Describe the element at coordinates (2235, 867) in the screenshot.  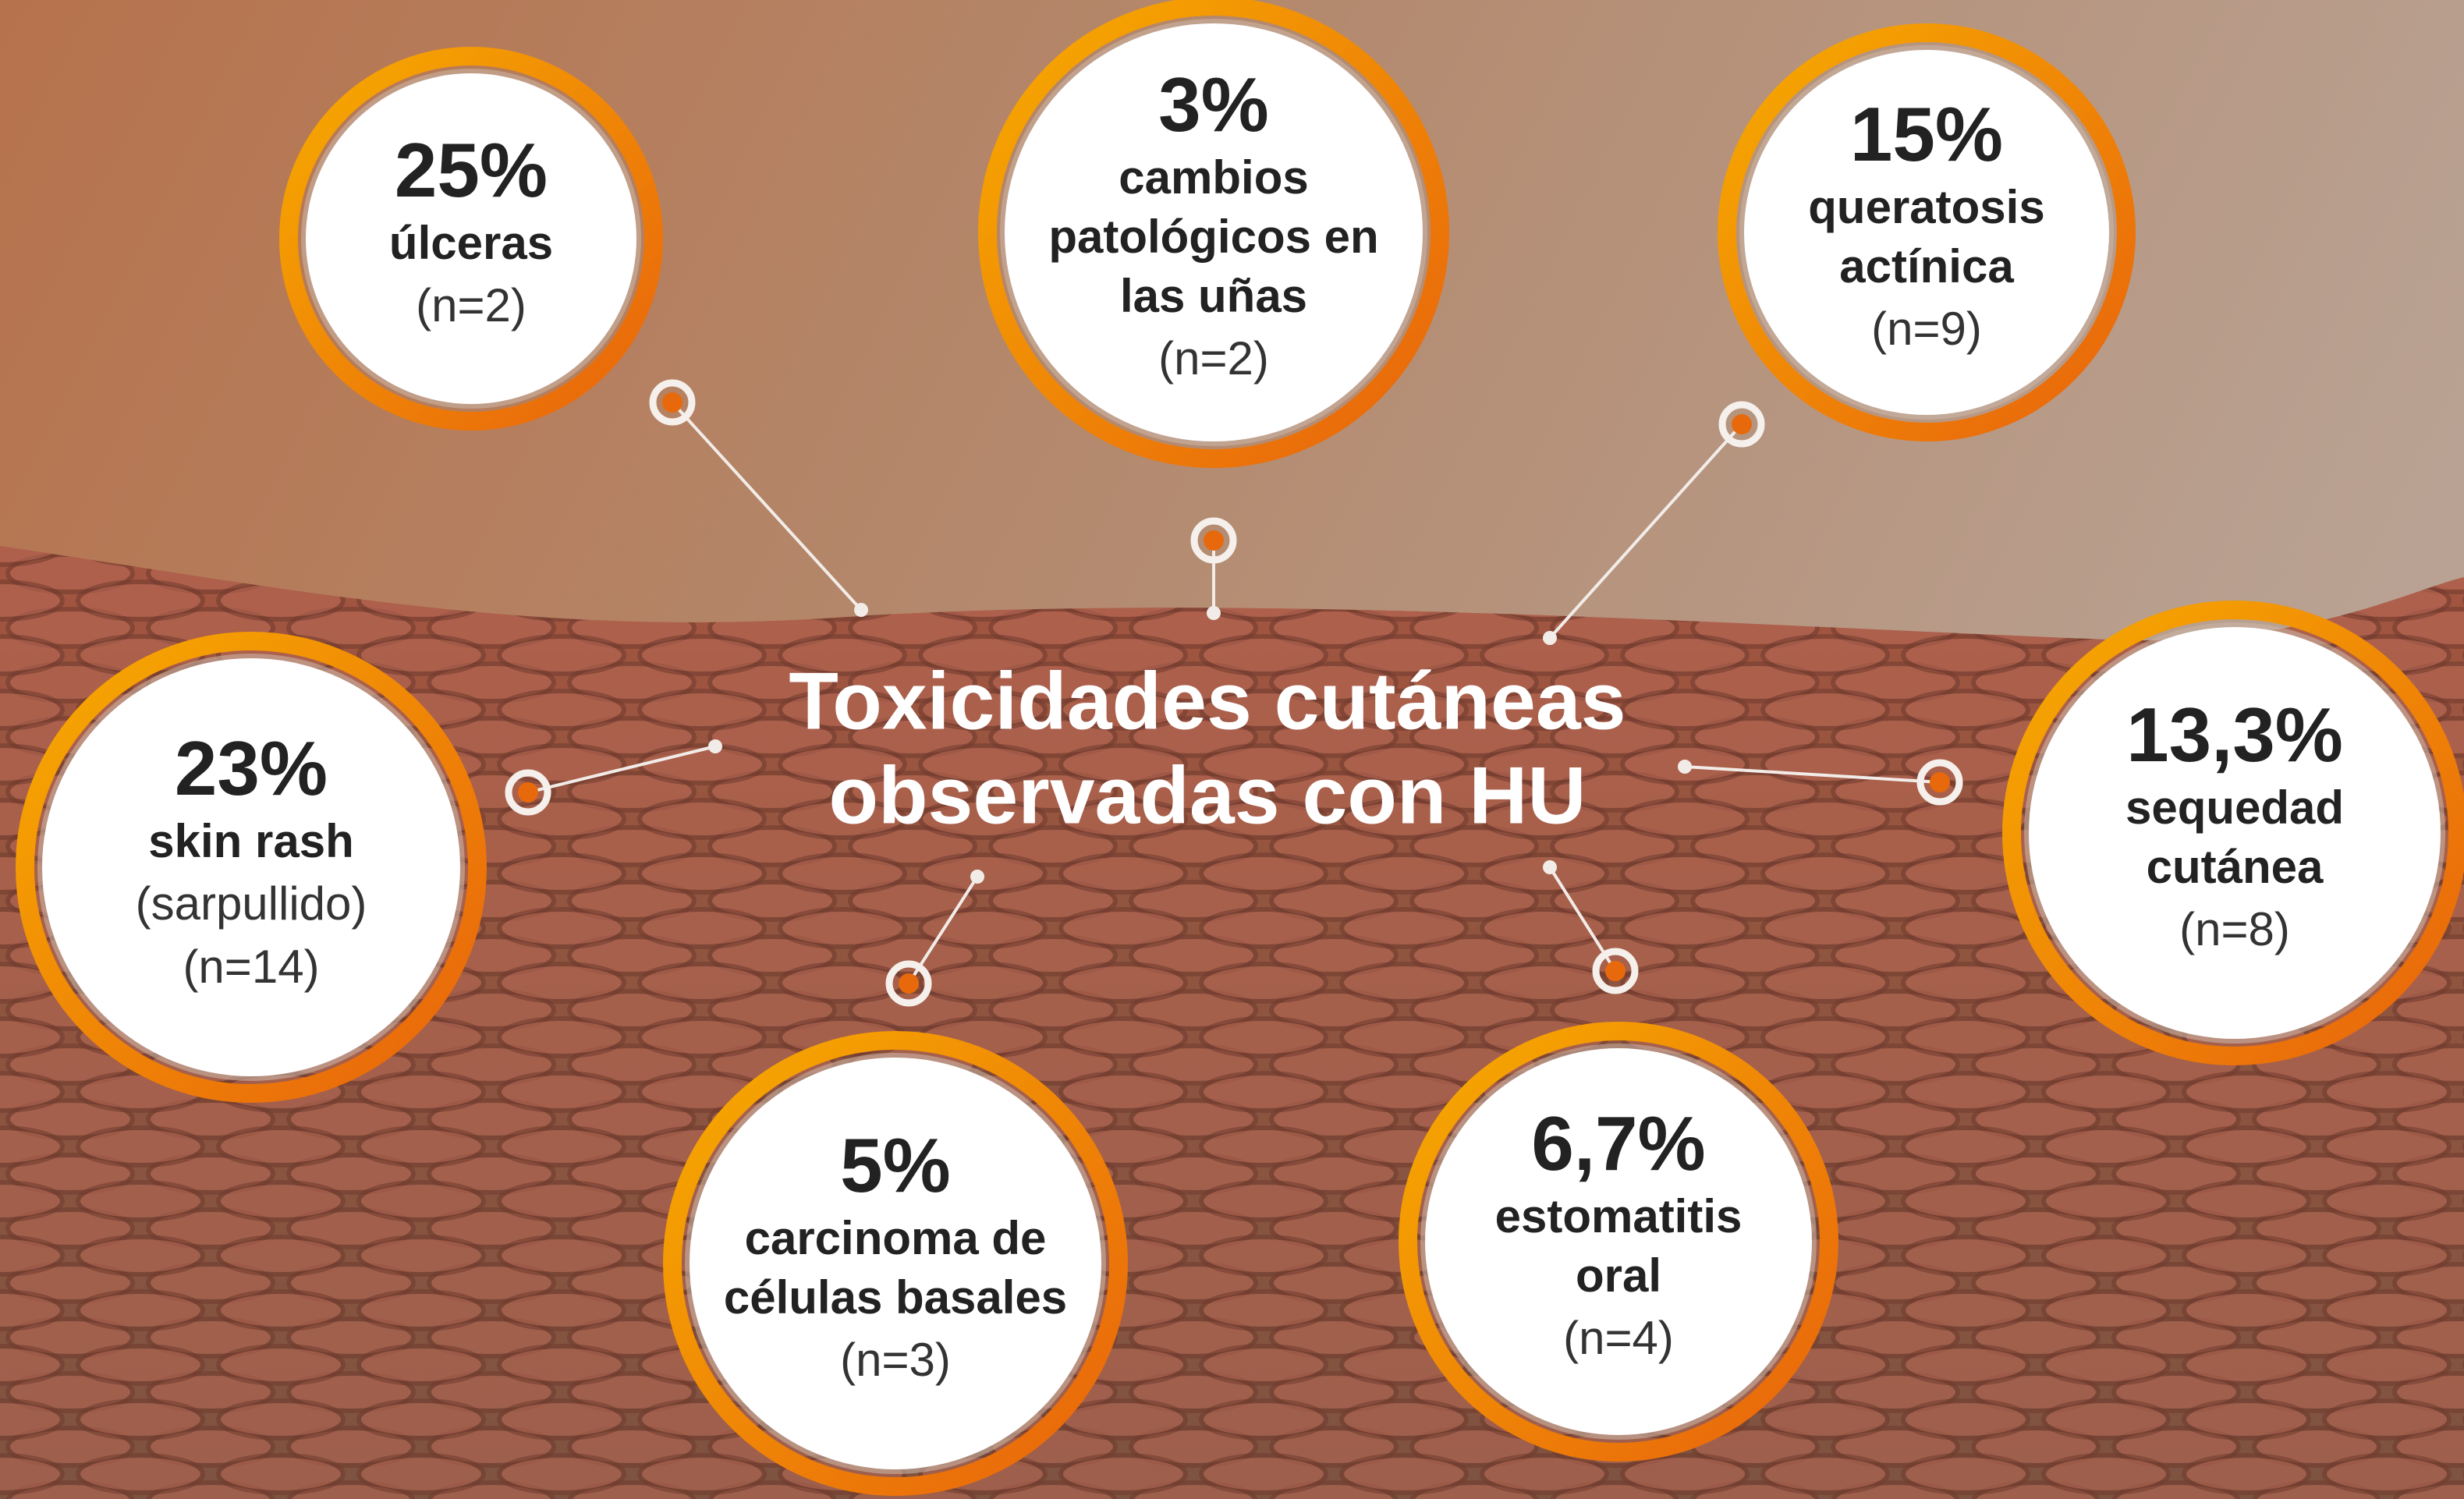
I see `node-label: cutánea` at that location.